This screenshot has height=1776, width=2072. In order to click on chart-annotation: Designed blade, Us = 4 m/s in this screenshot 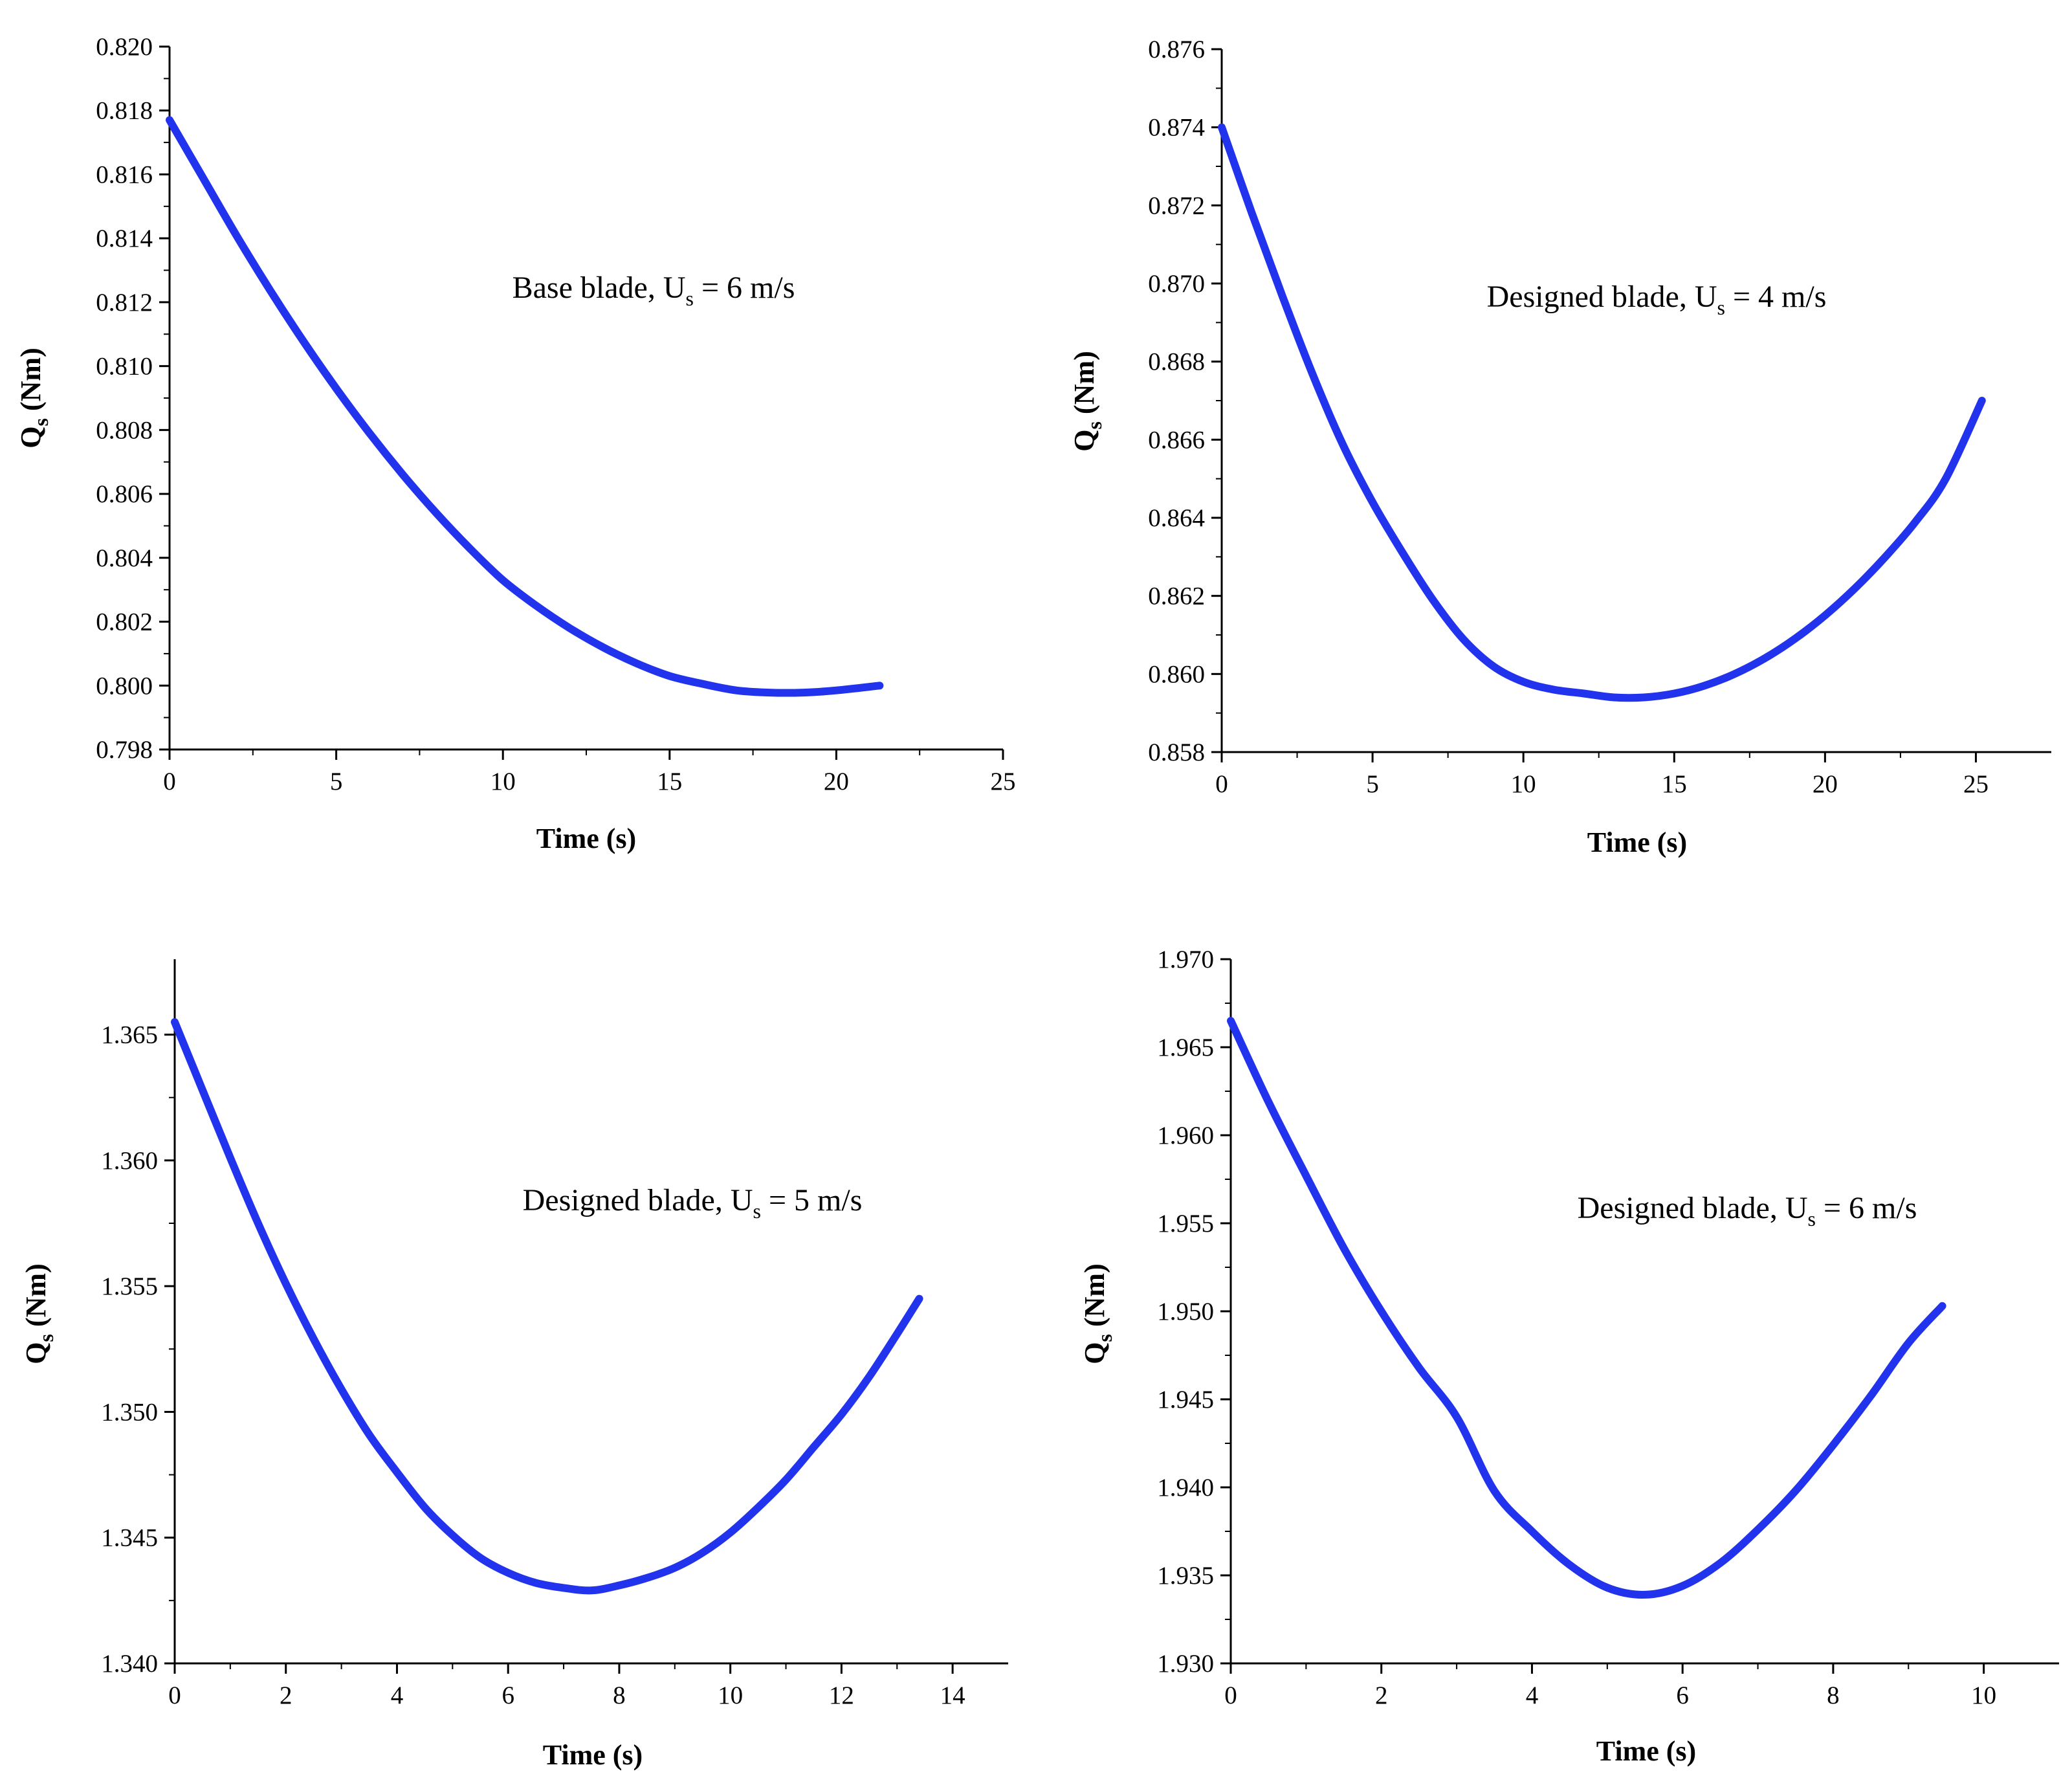, I will do `click(1657, 299)`.